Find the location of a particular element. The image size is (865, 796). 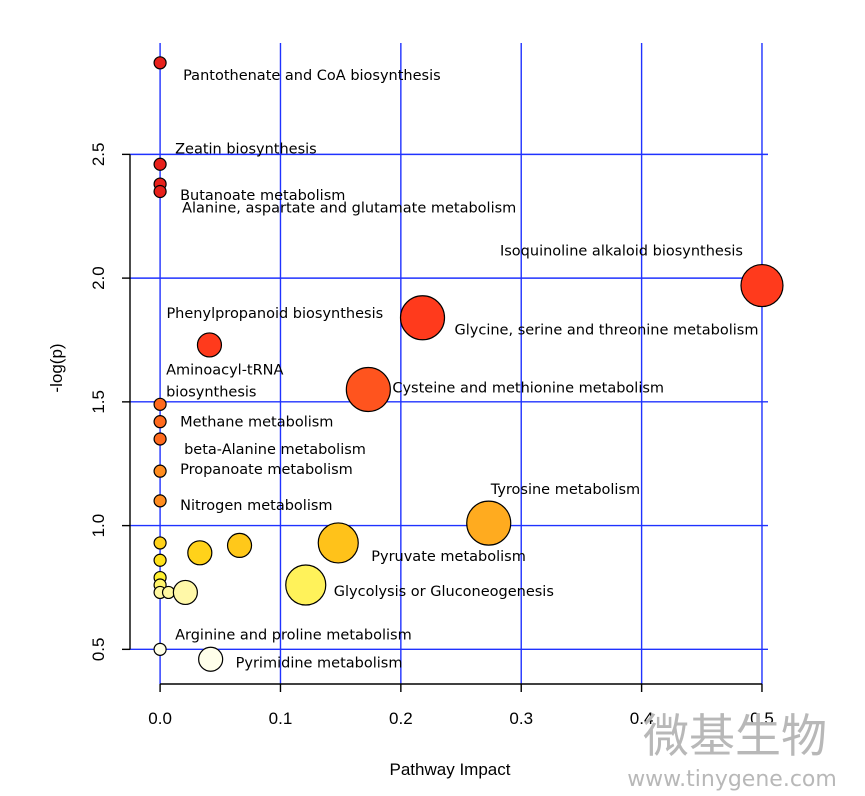

watermark: 微基生物 www.tinygene.com is located at coordinates (732, 750).